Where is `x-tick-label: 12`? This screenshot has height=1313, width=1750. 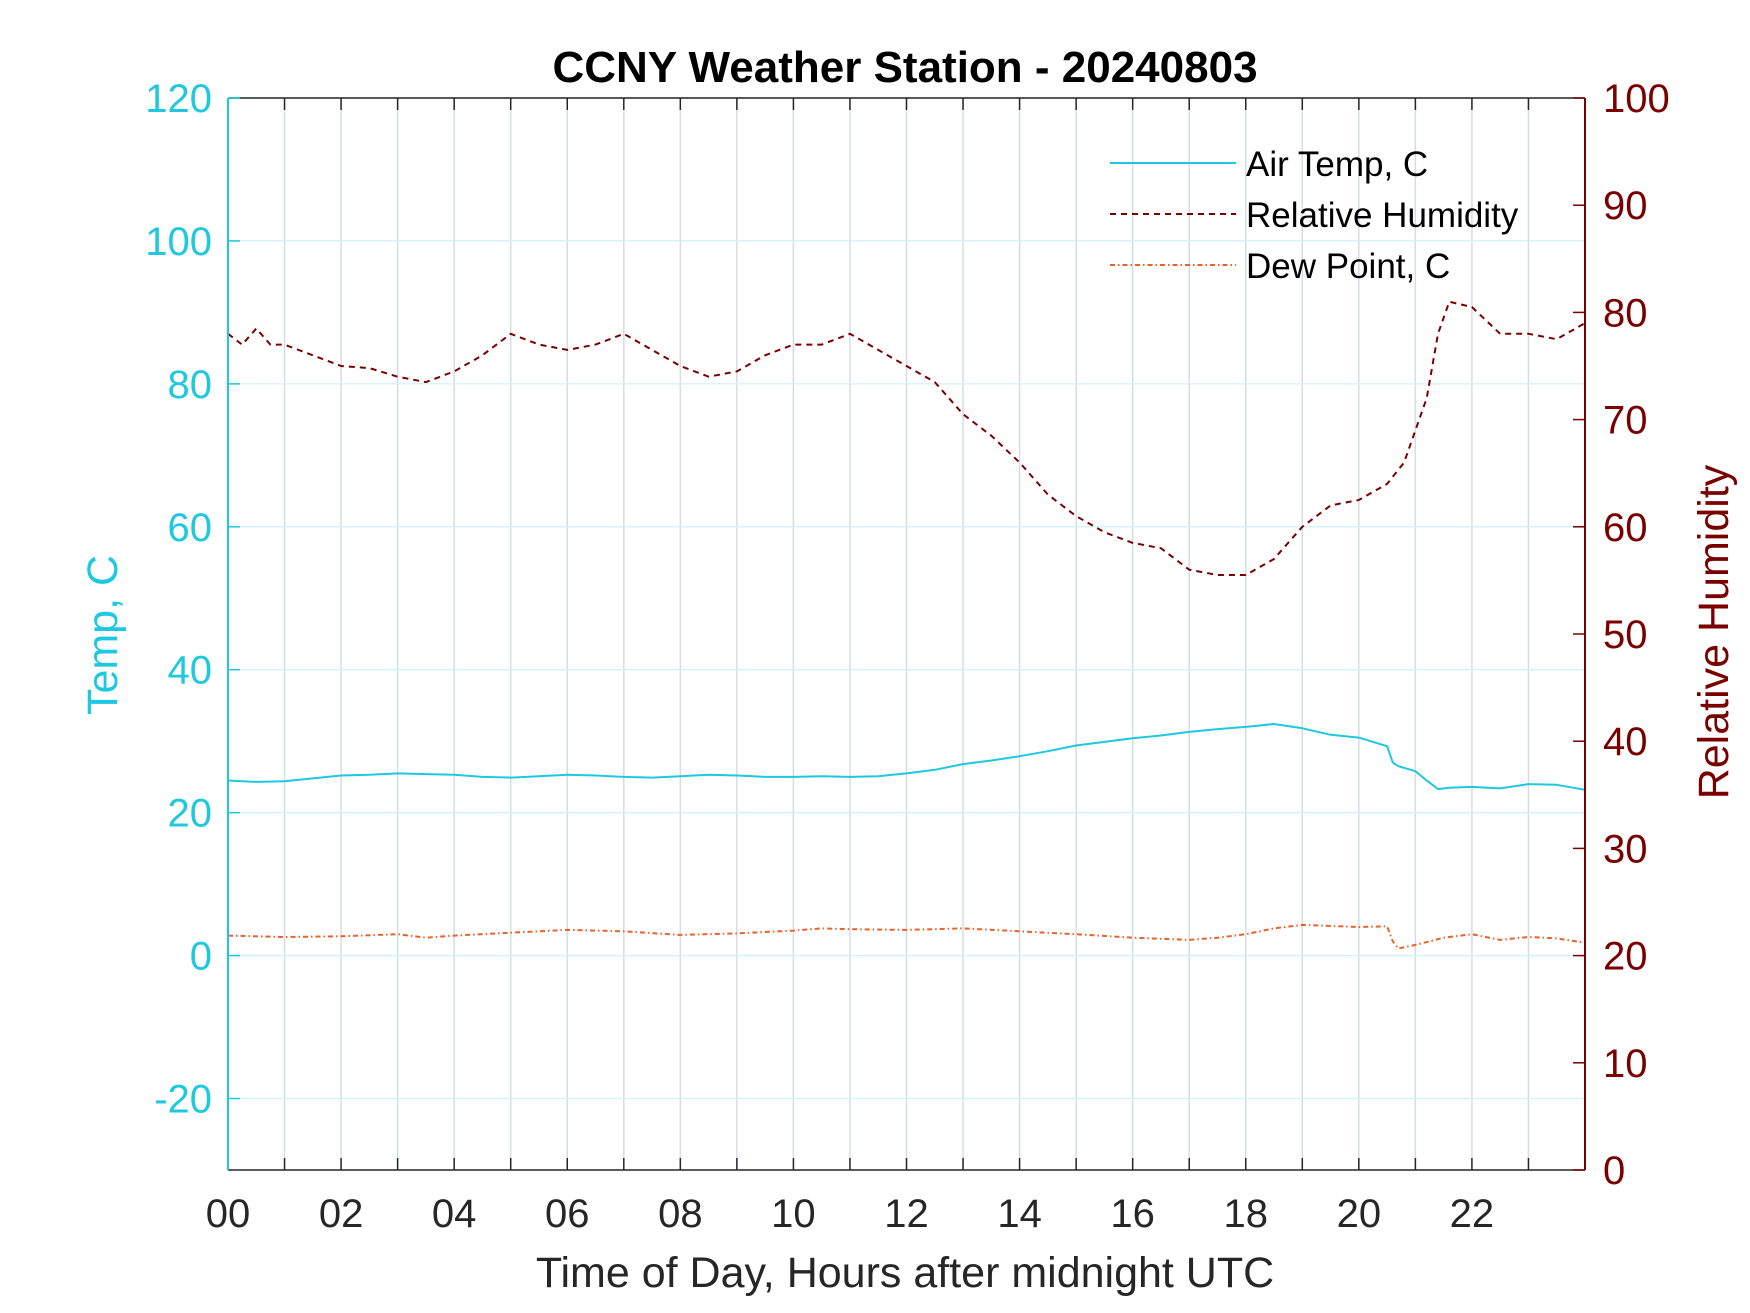 x-tick-label: 12 is located at coordinates (906, 1214).